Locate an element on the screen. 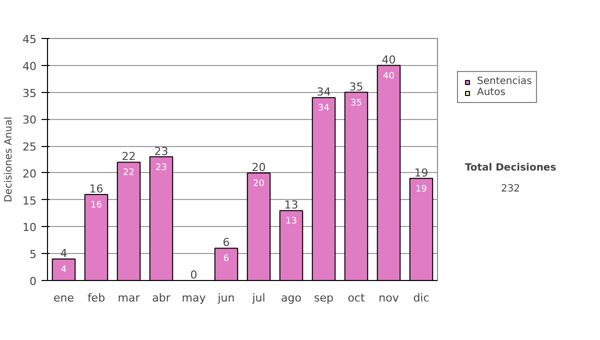 The height and width of the screenshot is (340, 600). x-tick-label: may is located at coordinates (194, 298).